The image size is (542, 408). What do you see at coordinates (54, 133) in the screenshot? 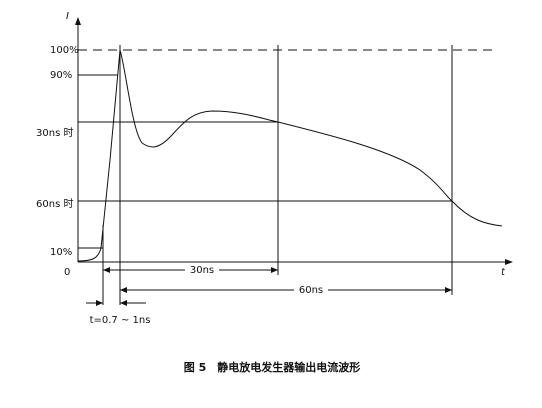
I see `level-label: 30ns 时` at bounding box center [54, 133].